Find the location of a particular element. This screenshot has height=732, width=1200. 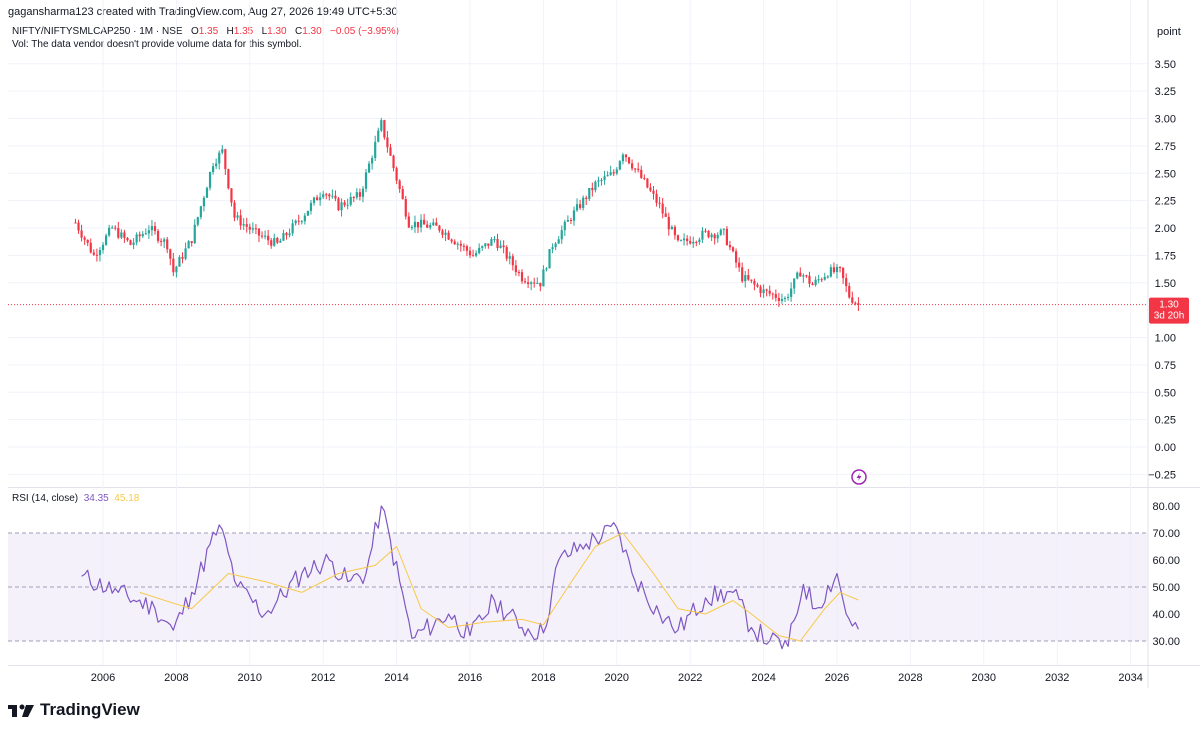

ohlc-close: 1.30 is located at coordinates (312, 31).